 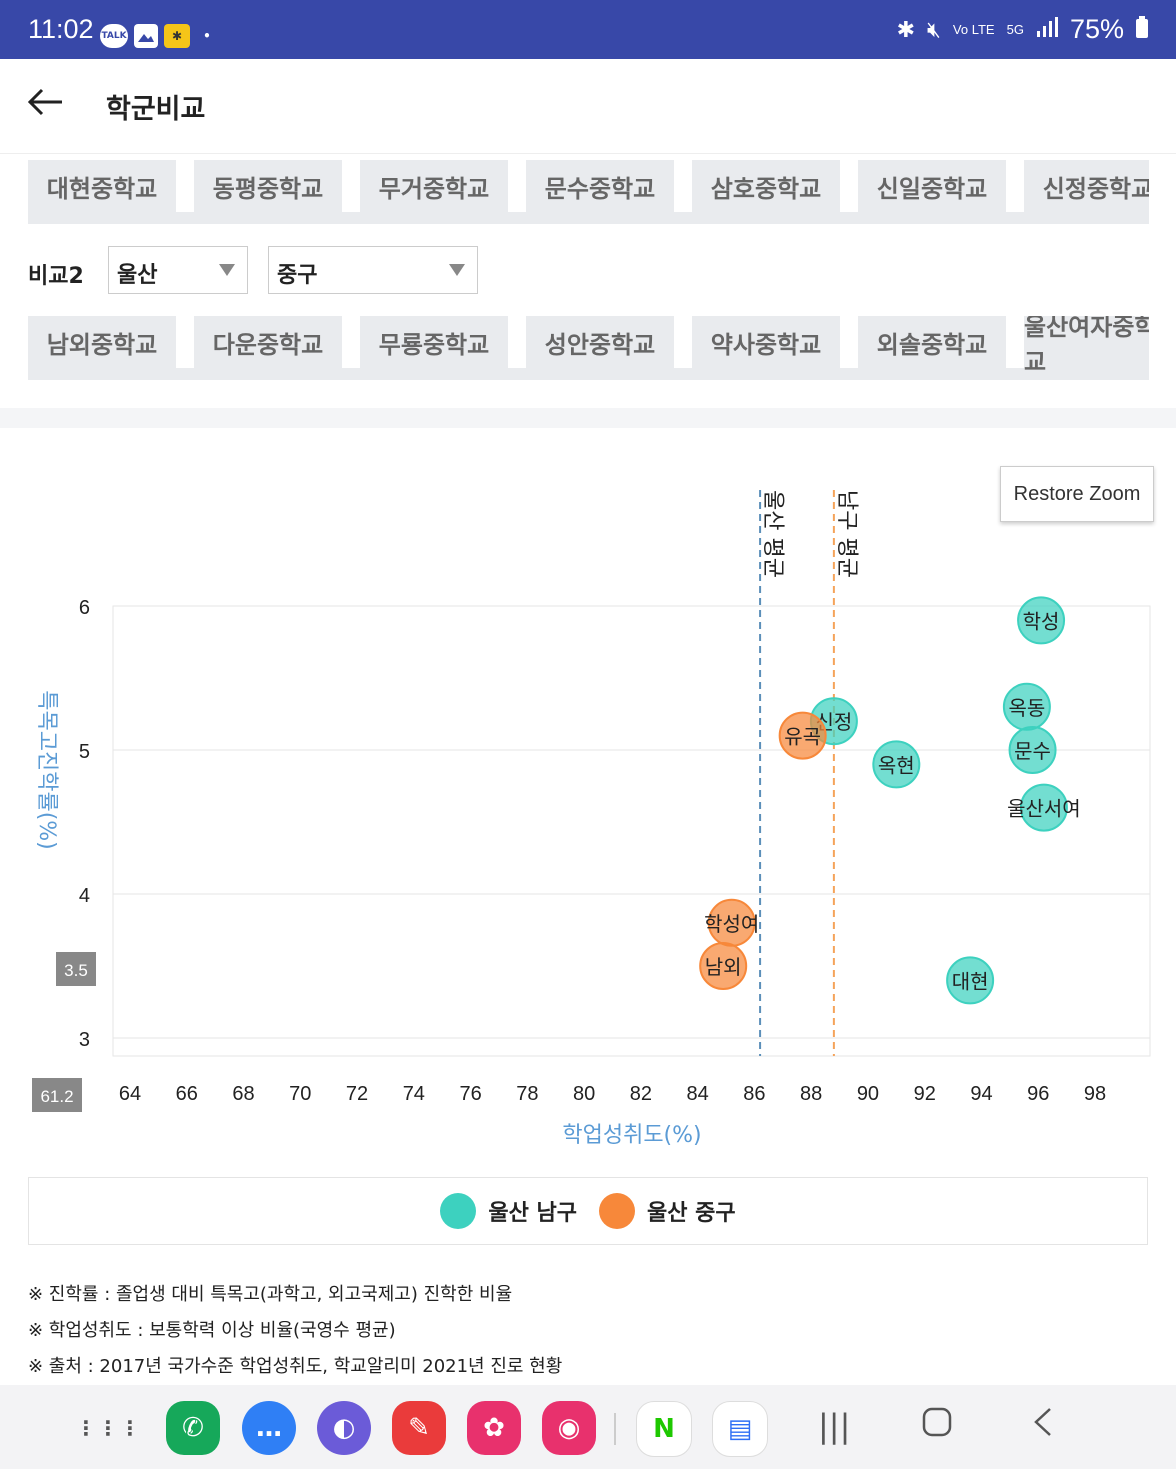 I want to click on data-point-label: 옥현, so click(x=896, y=765).